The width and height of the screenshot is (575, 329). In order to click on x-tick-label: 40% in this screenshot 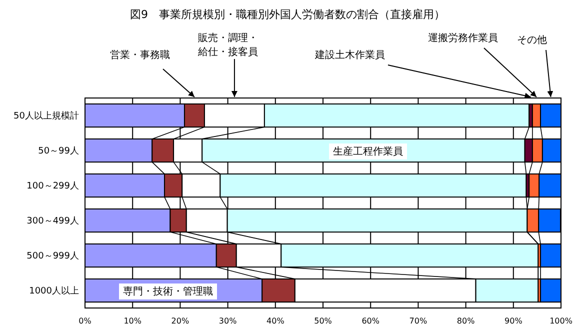, I will do `click(275, 321)`.